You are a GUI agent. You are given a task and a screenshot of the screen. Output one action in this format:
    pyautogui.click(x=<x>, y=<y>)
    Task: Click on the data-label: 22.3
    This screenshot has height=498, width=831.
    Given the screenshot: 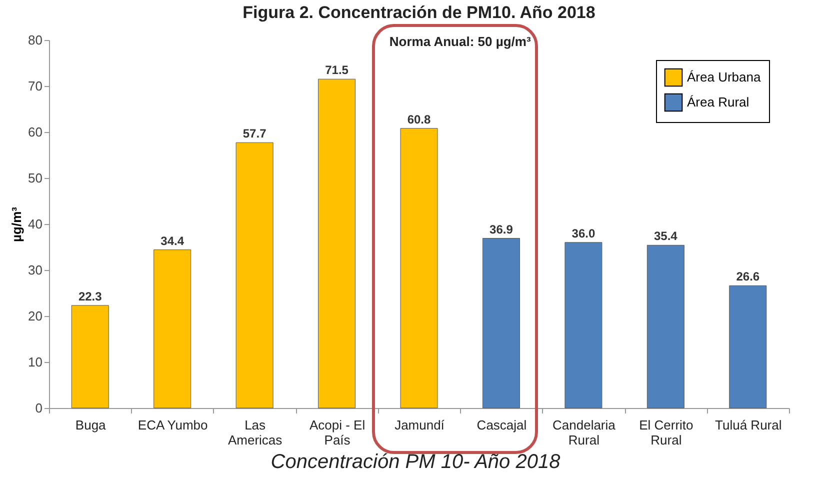 What is the action you would take?
    pyautogui.click(x=90, y=296)
    